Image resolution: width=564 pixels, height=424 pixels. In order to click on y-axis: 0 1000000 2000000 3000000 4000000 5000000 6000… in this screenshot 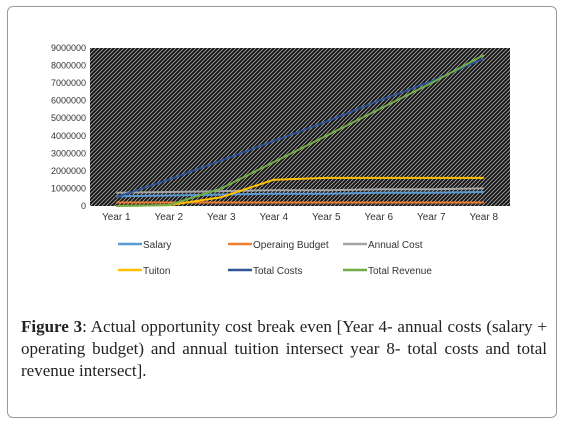, I will do `click(68, 127)`.